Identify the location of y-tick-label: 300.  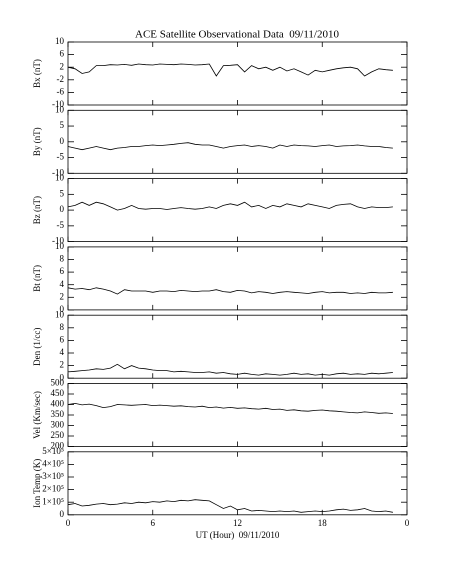
(58, 425).